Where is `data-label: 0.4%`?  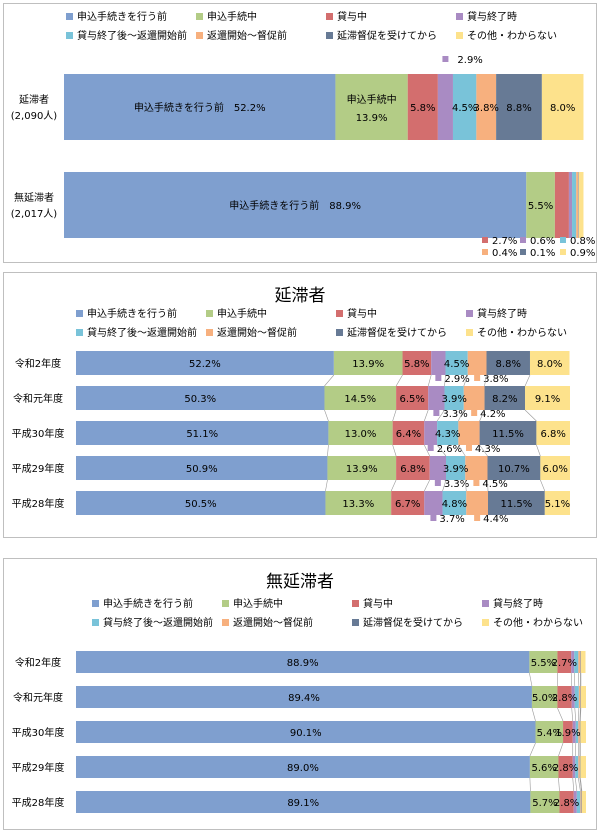
data-label: 0.4% is located at coordinates (504, 253).